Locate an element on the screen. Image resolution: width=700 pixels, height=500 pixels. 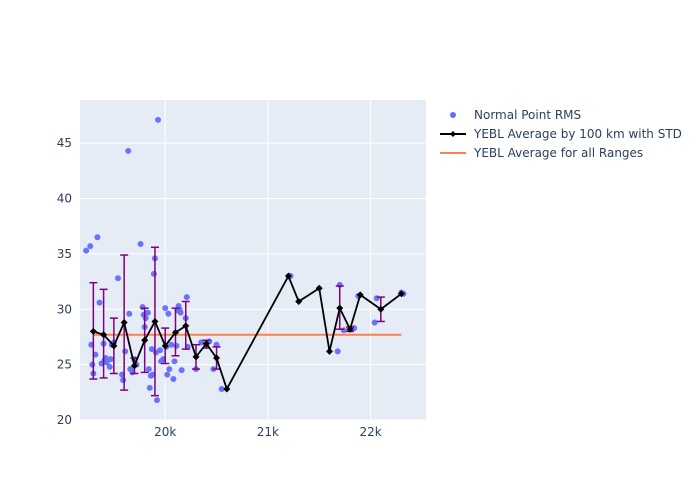
x-tick-label: 21k is located at coordinates (268, 432).